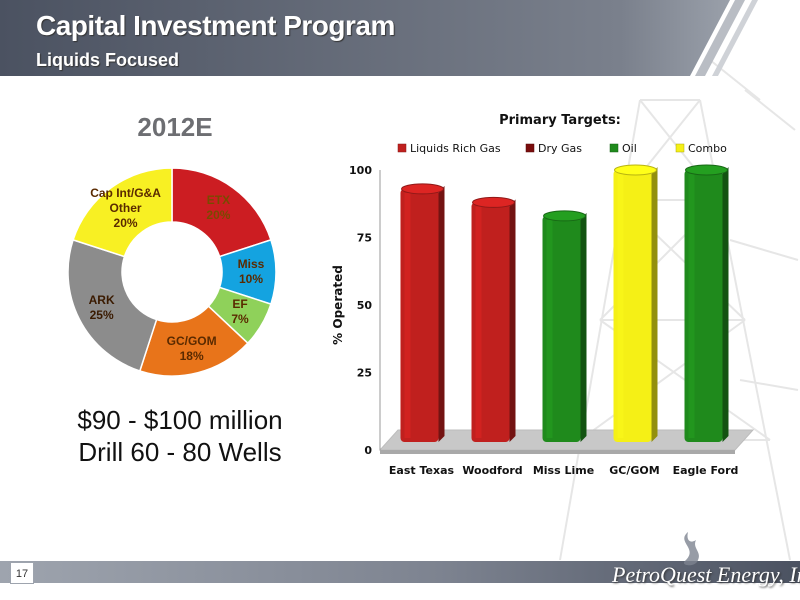  Describe the element at coordinates (706, 470) in the screenshot. I see `x-tick-label: Eagle Ford` at that location.